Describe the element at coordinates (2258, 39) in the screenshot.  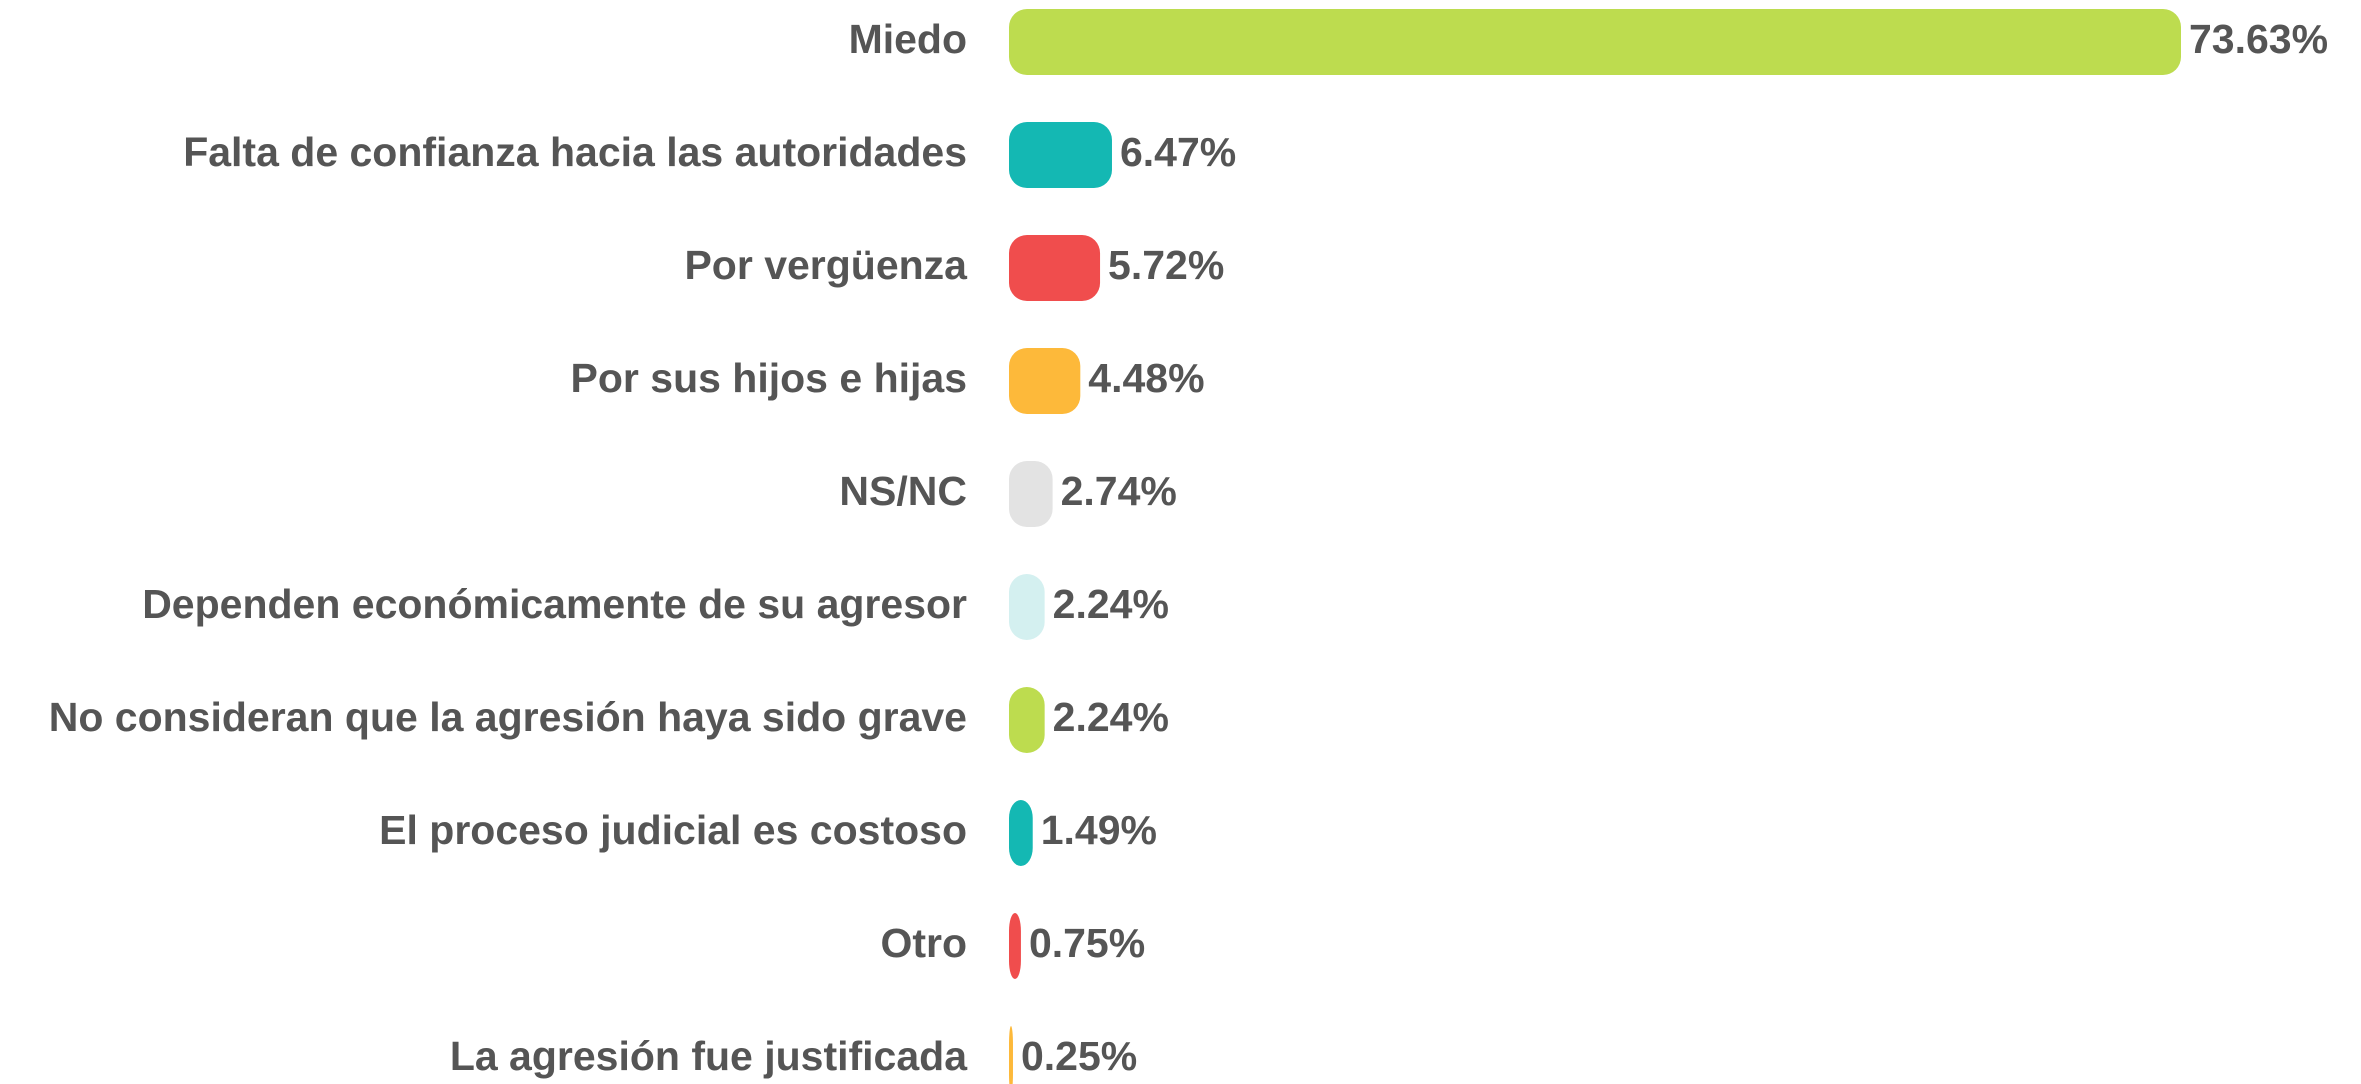
I see `value-label: 73.63%` at that location.